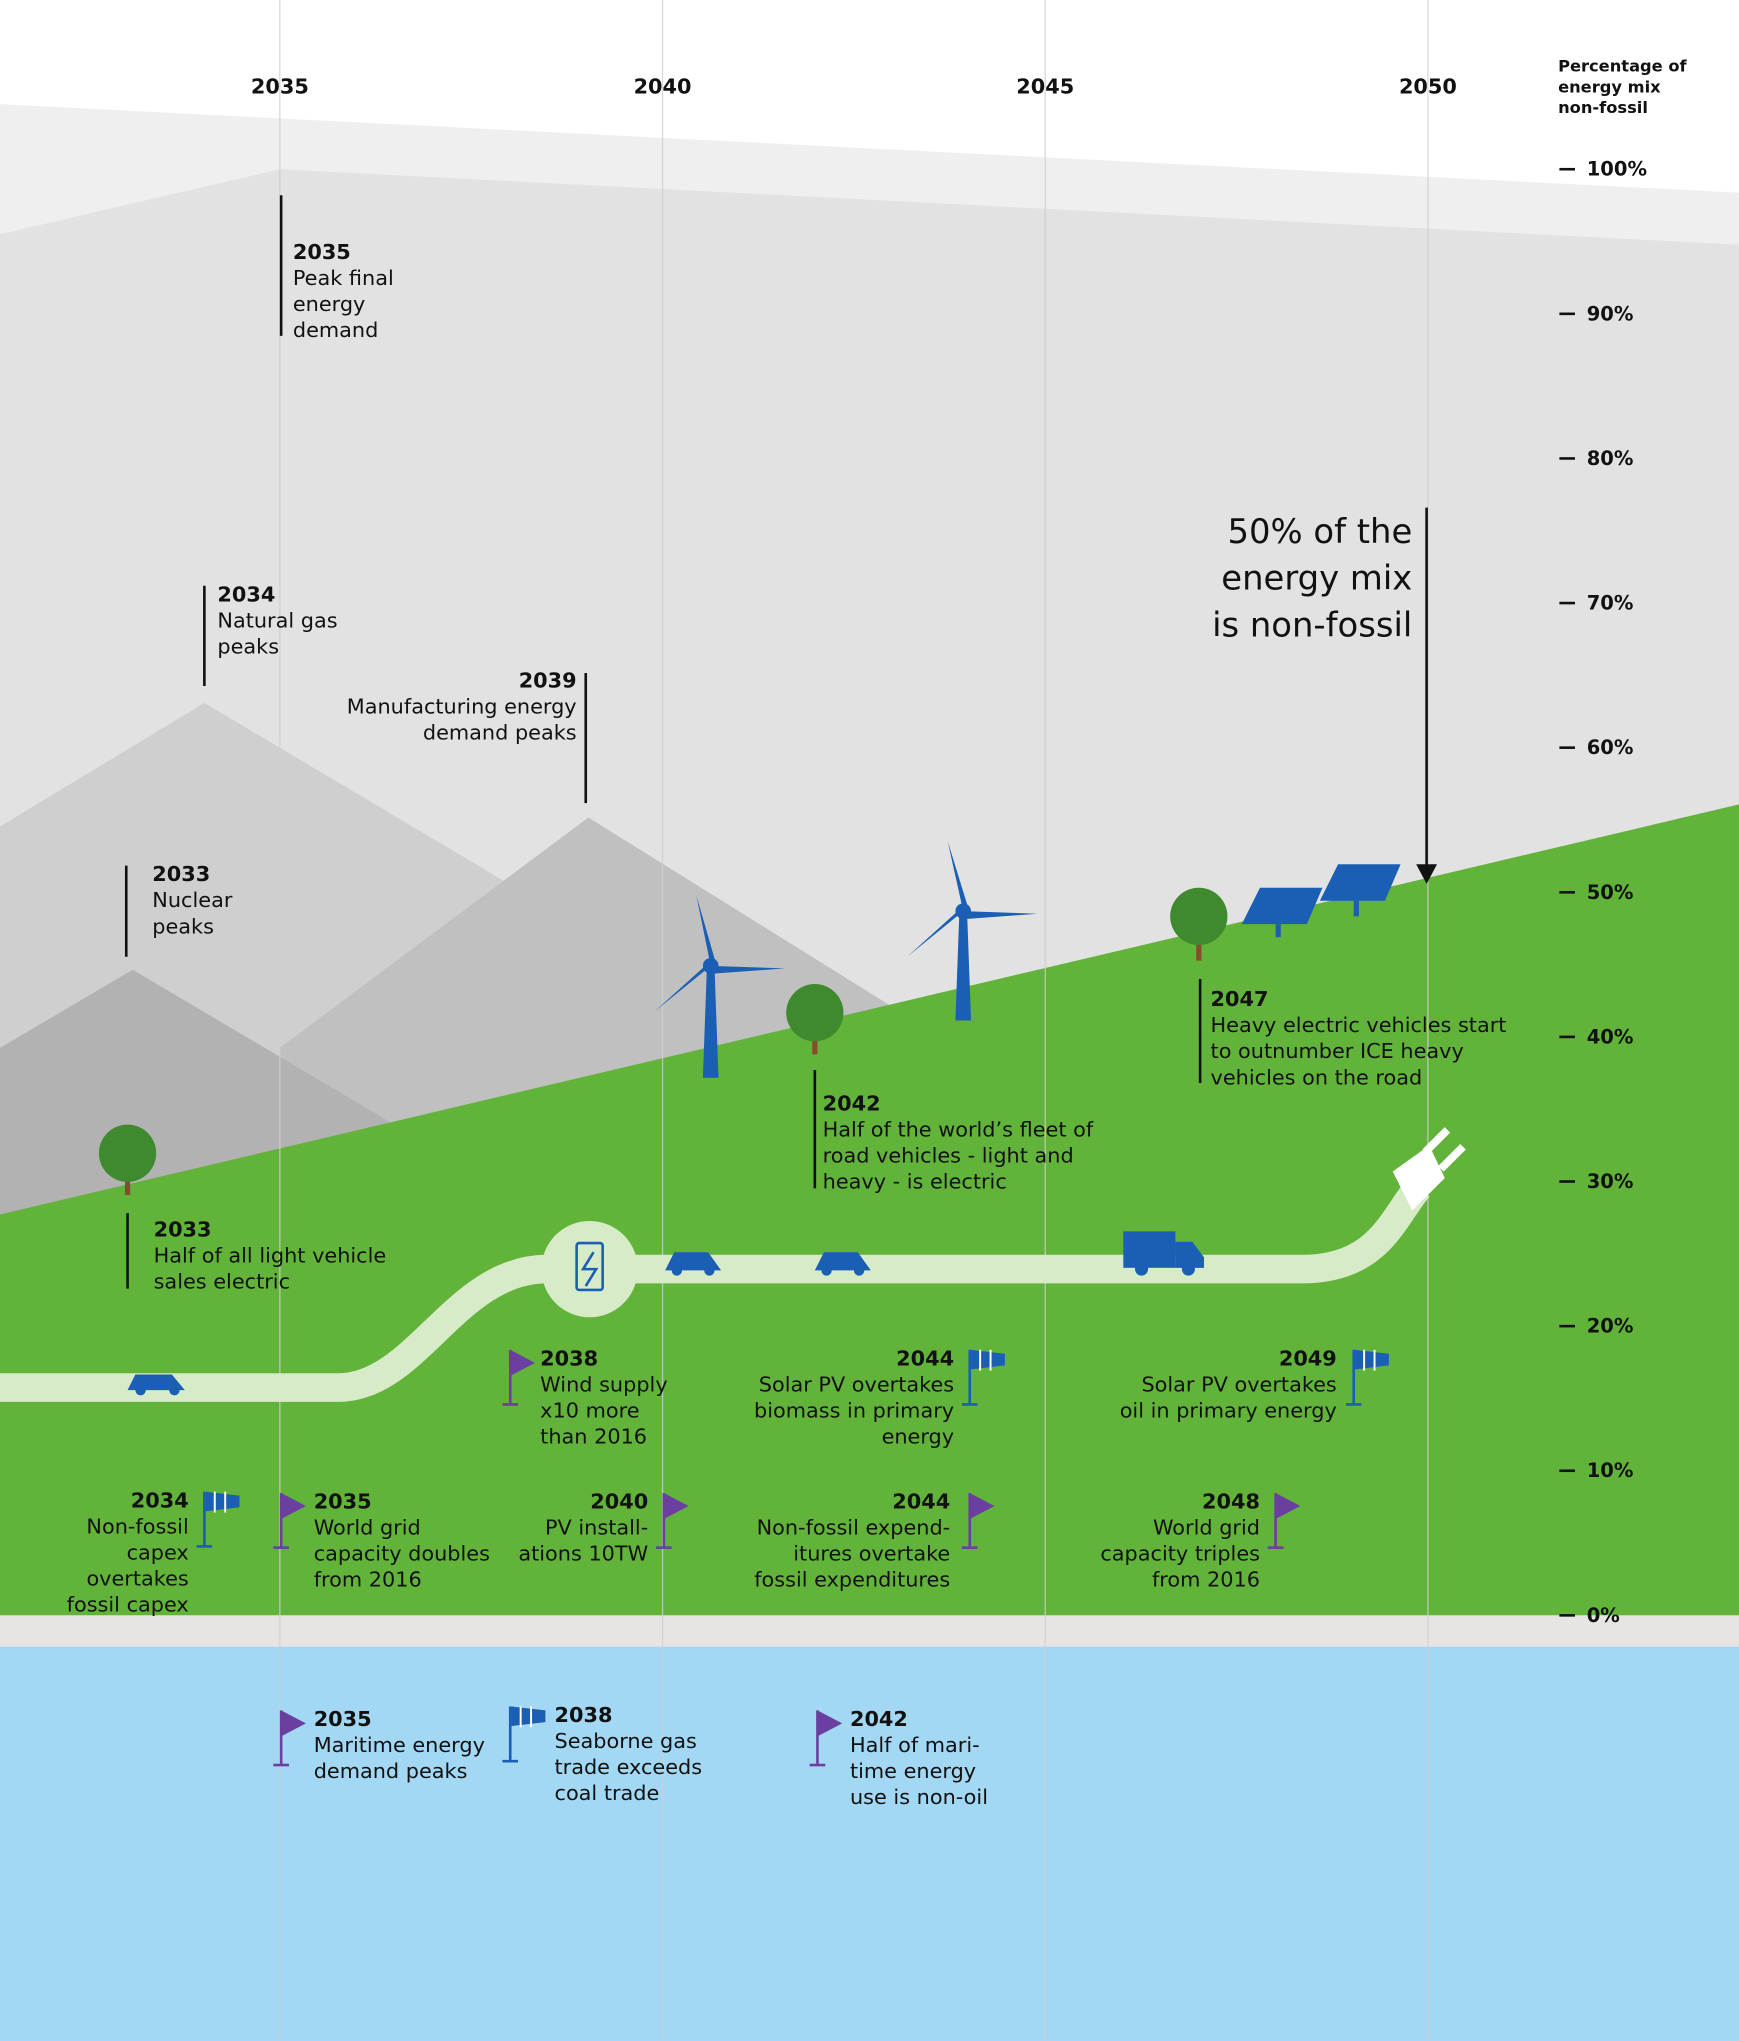 The width and height of the screenshot is (1739, 2041). Describe the element at coordinates (1359, 1025) in the screenshot. I see `milestone-text: Heavy electric vehicles start` at that location.